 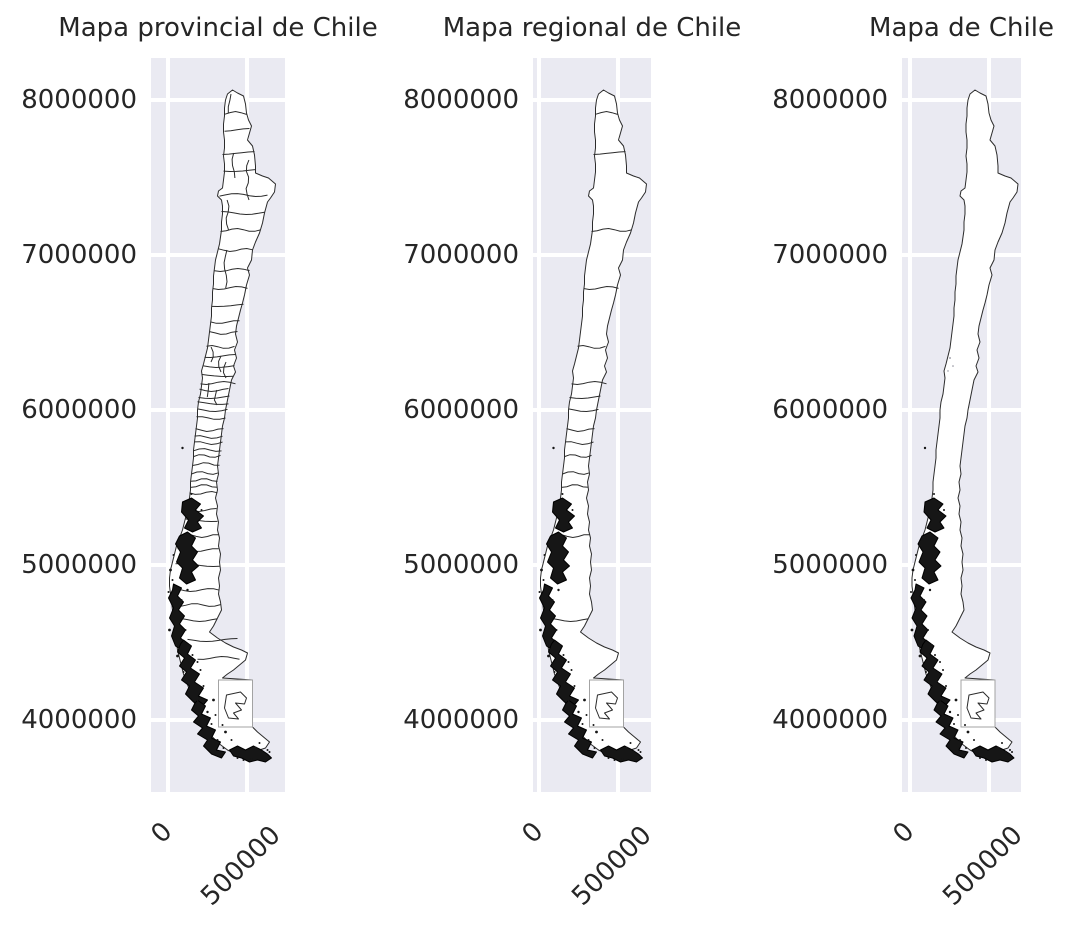 I want to click on chile-map-svg, so click(x=964, y=426).